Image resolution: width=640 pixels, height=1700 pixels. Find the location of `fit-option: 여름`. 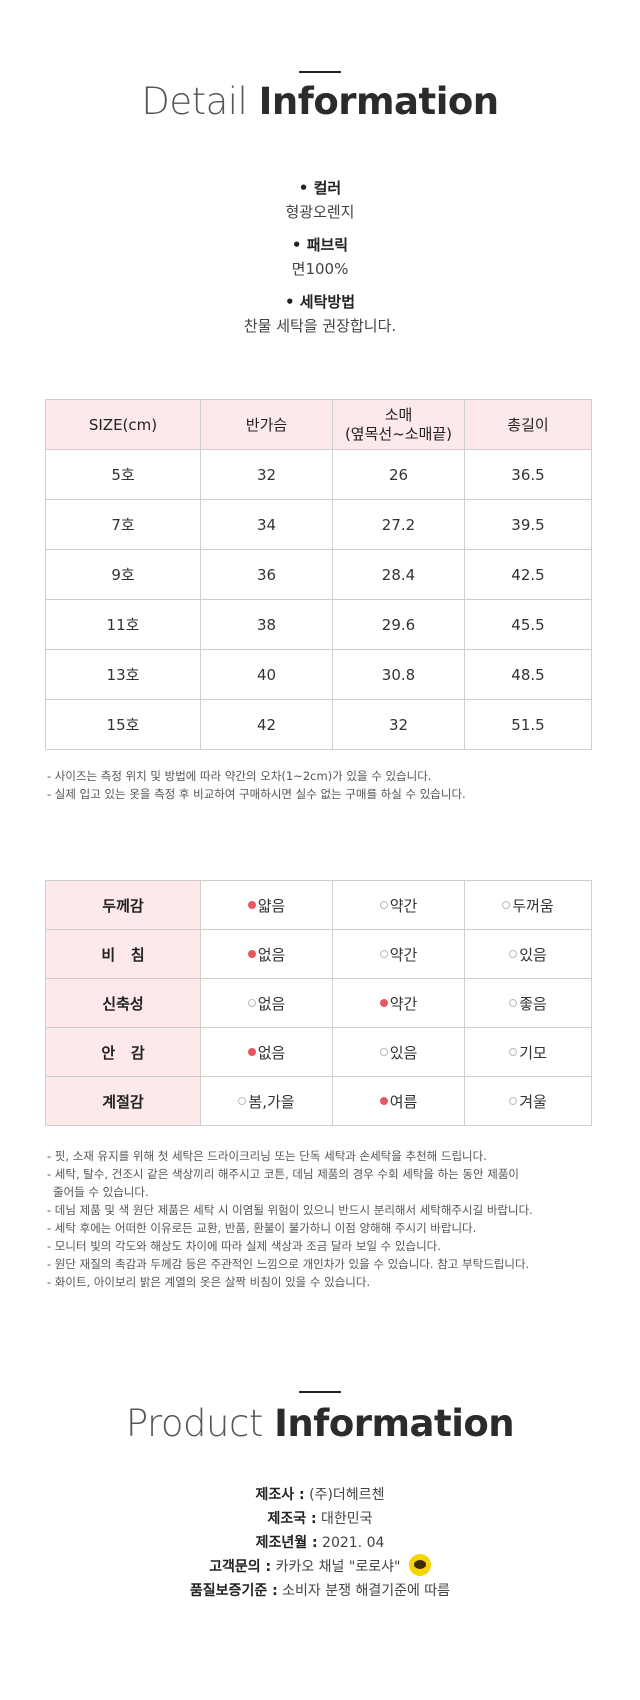

fit-option: 여름 is located at coordinates (398, 1101).